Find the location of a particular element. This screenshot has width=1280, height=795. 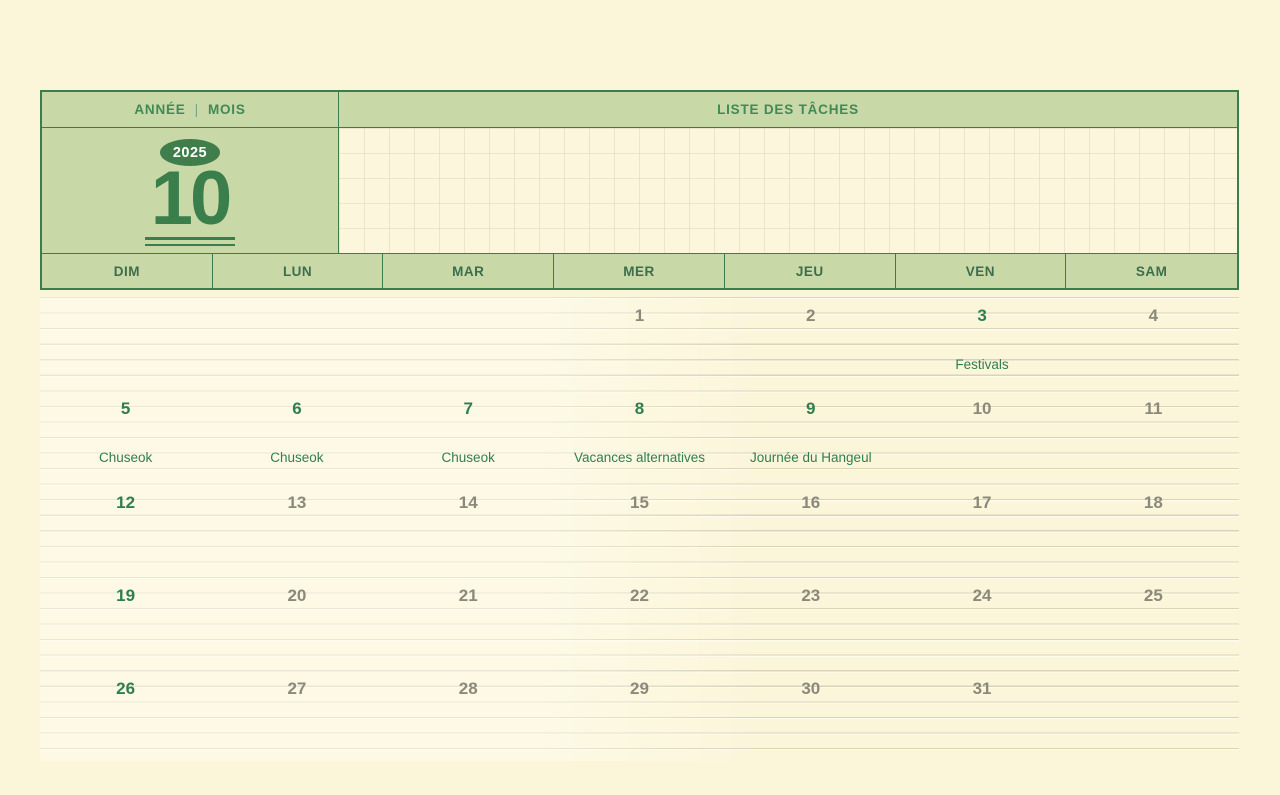

date-number: 17 is located at coordinates (982, 502).